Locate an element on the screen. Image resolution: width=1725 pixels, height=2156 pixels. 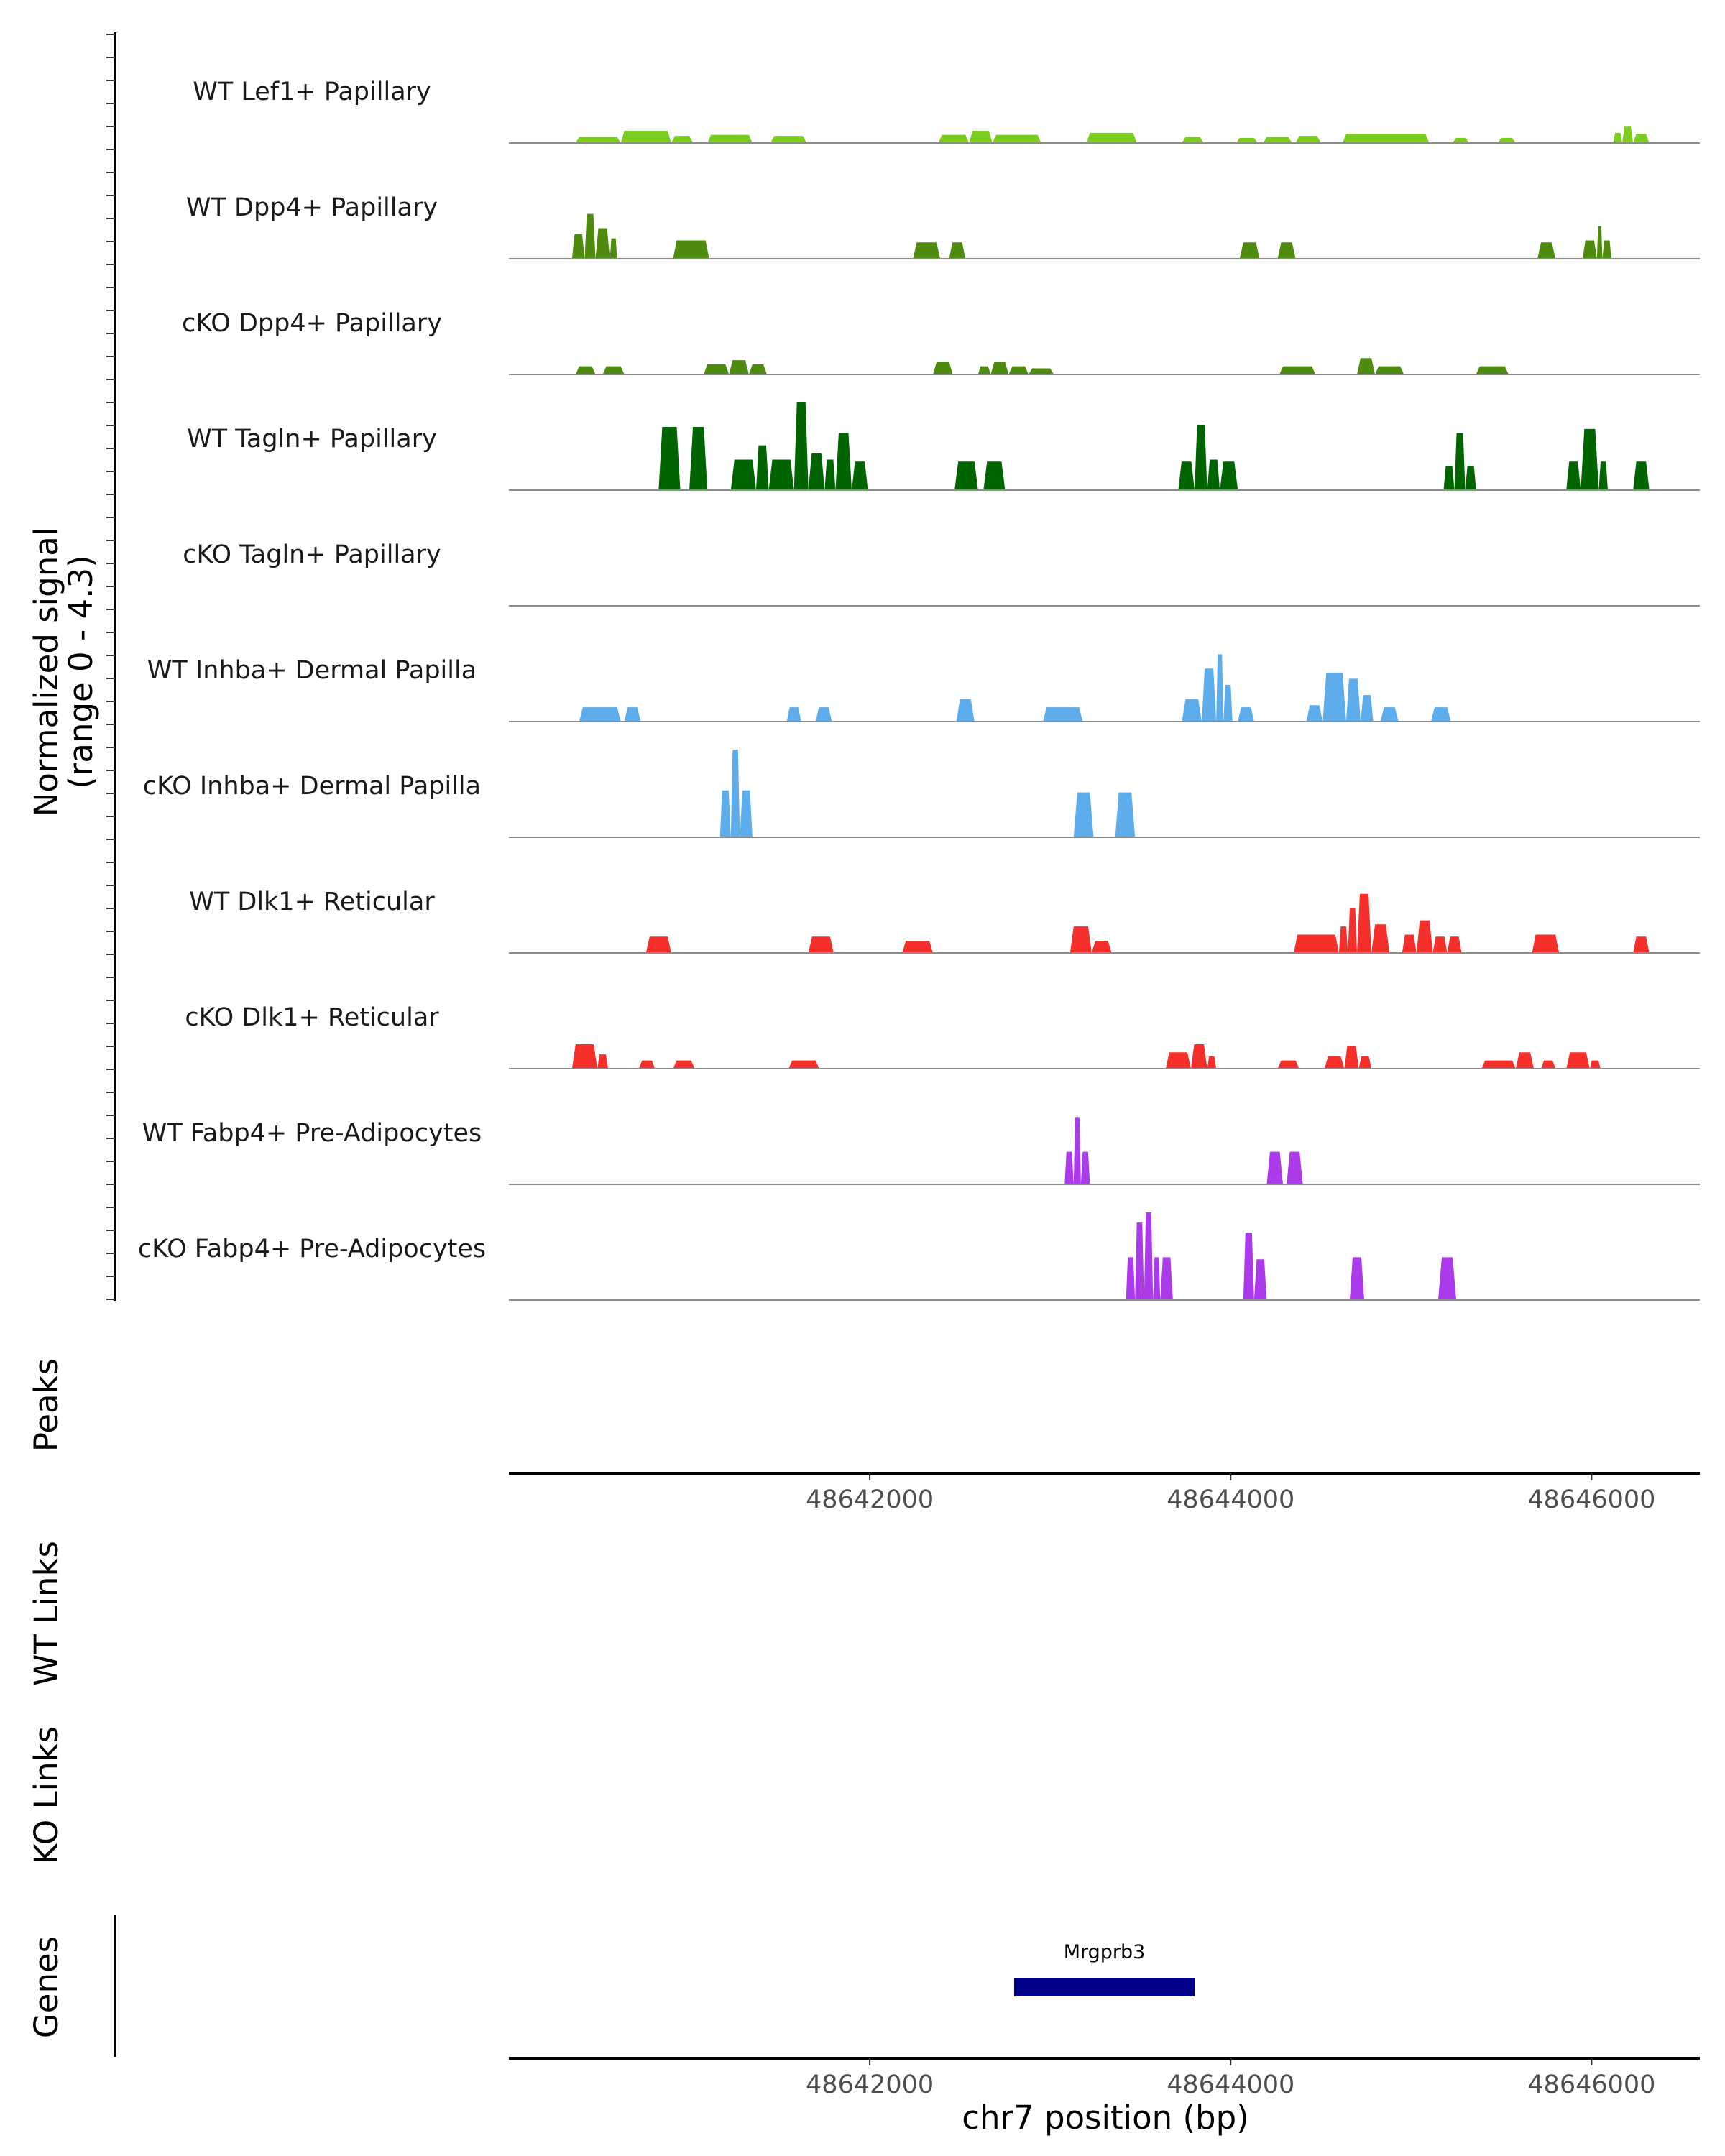
gene-annotations: Mrgprb3 is located at coordinates (1104, 1969).